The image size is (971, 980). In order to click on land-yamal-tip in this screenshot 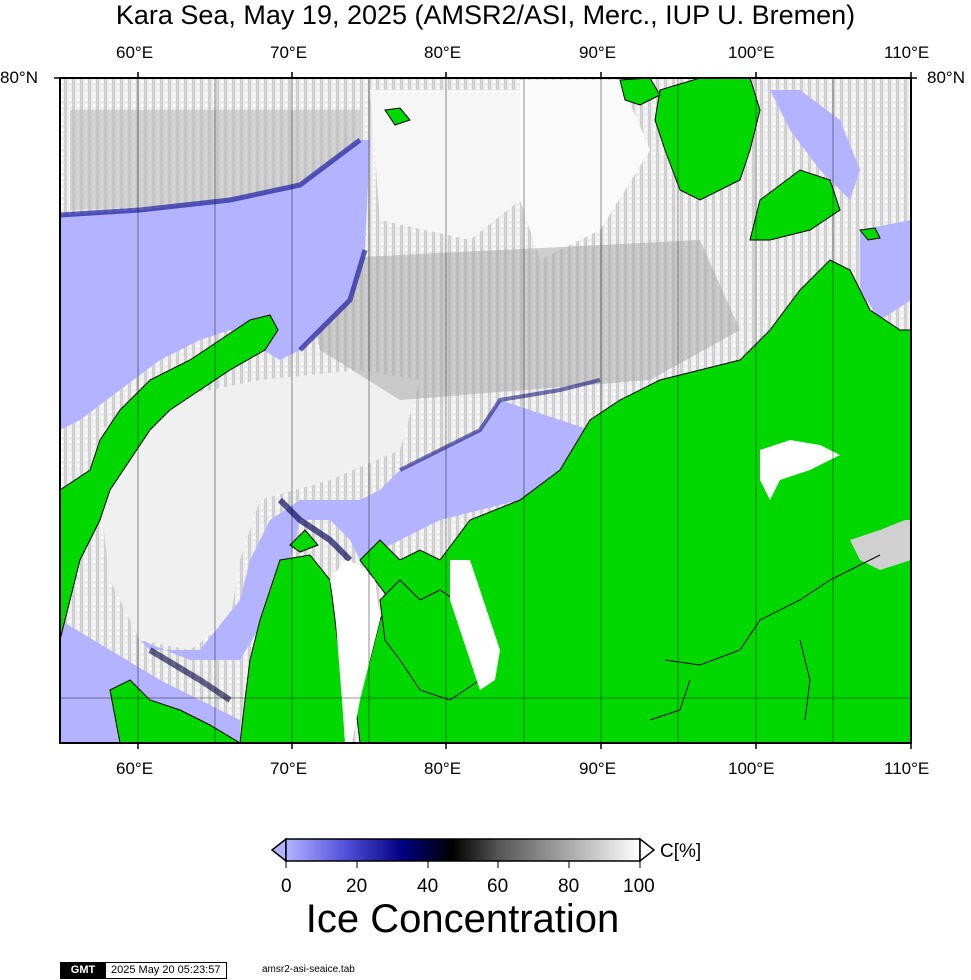, I will do `click(304, 541)`.